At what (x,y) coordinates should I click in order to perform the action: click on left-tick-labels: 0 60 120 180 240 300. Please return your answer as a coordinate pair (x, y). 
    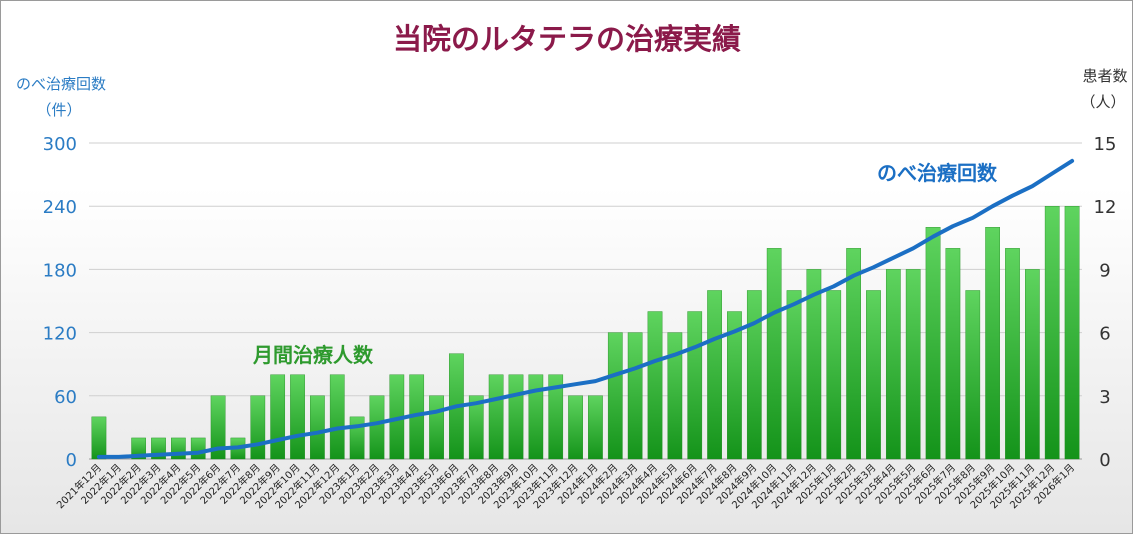
    Looking at the image, I should click on (60, 302).